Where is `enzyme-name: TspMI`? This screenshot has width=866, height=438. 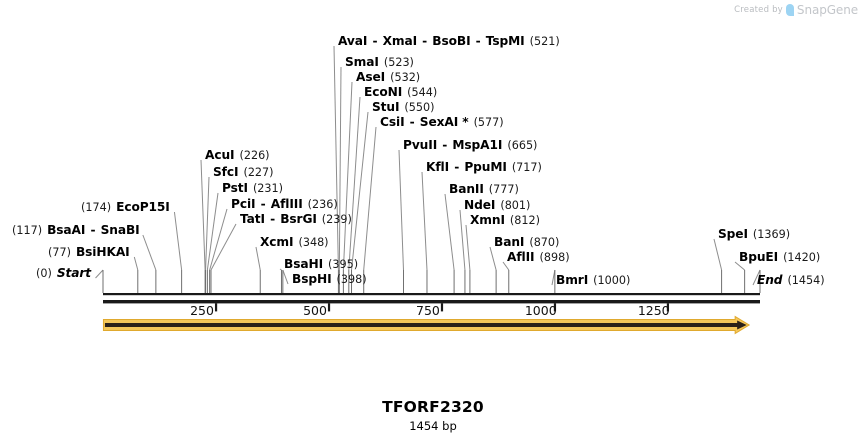 enzyme-name: TspMI is located at coordinates (505, 41).